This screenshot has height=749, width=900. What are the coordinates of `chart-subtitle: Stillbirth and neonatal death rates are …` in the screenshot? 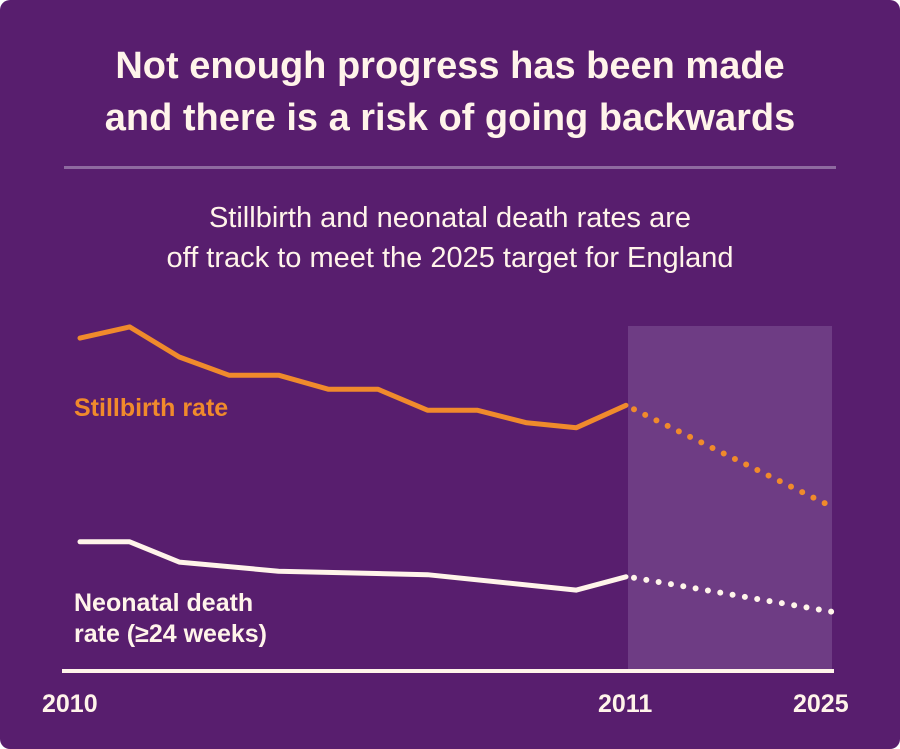 It's located at (450, 238).